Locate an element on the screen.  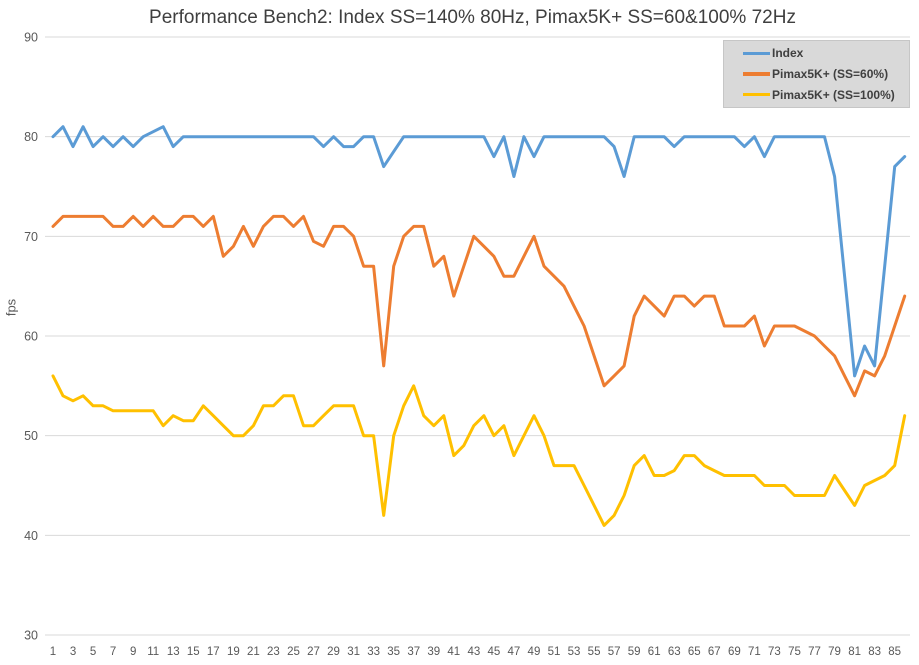
legend-item-pimax-ss60: Pimax5K+ (SS=60%) is located at coordinates (816, 74).